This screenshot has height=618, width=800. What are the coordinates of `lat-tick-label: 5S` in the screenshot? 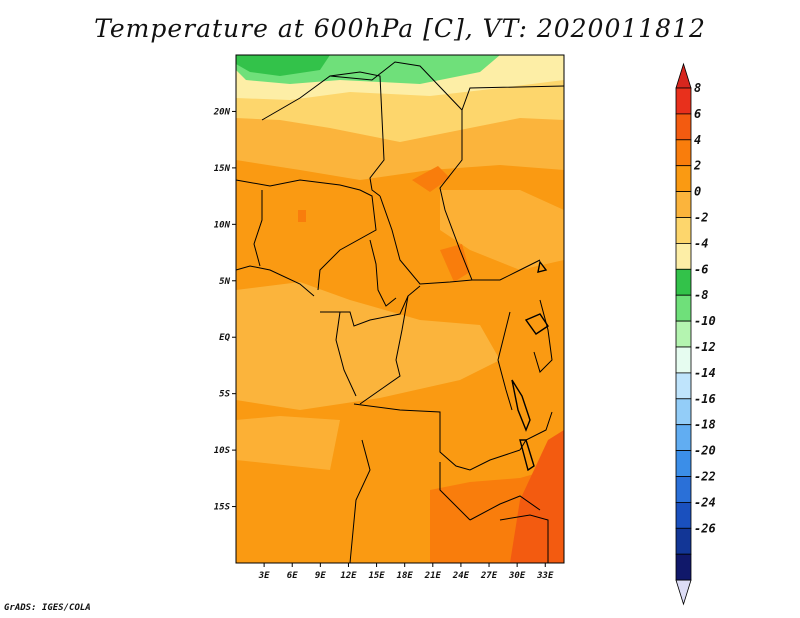 It's located at (224, 395).